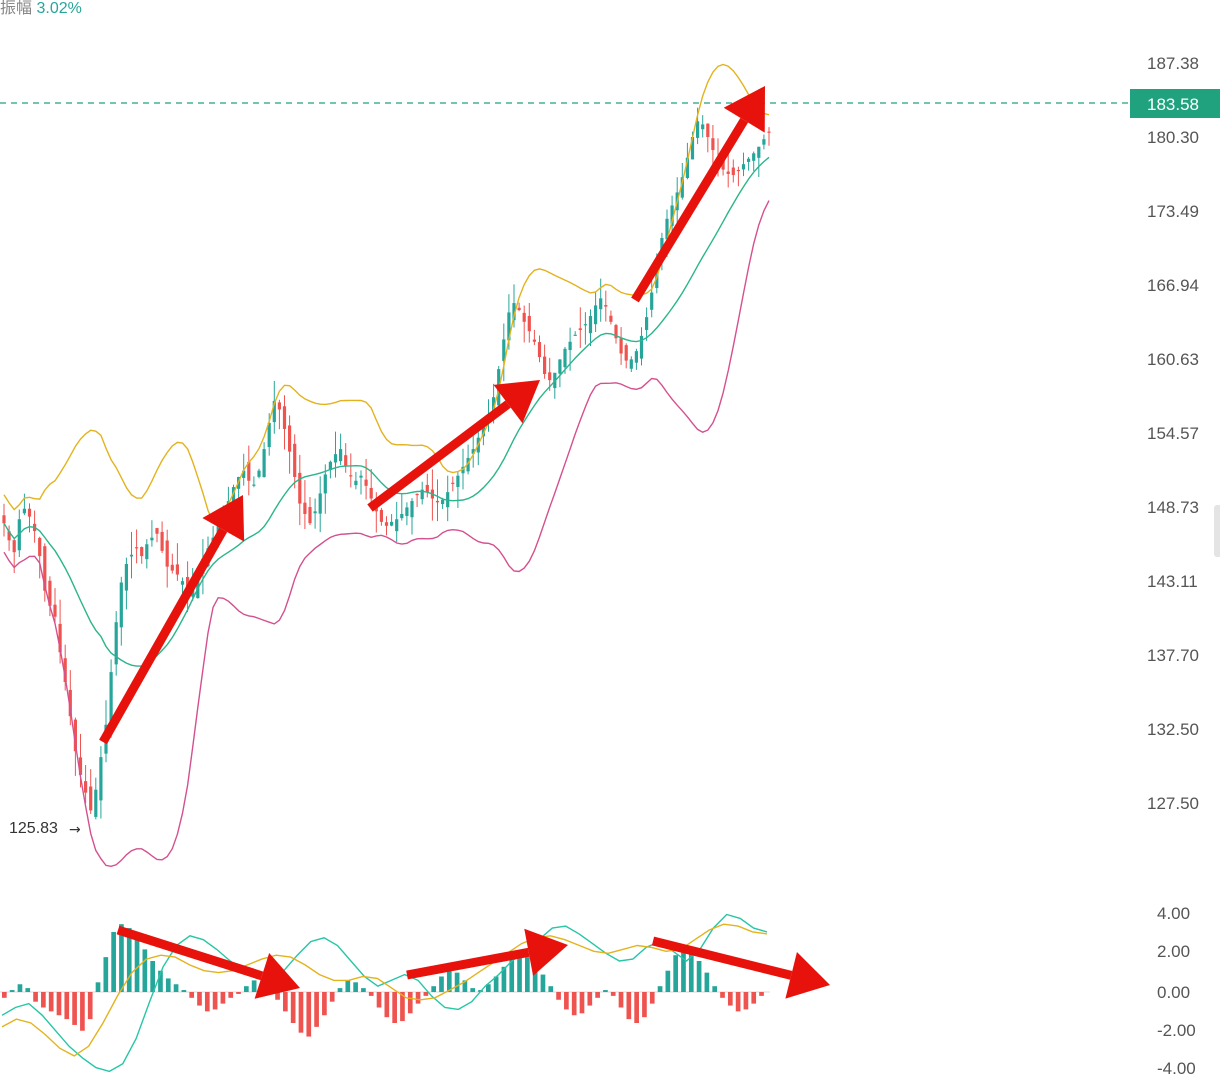 This screenshot has width=1220, height=1080. I want to click on price-tick-label: 180.30, so click(1173, 137).